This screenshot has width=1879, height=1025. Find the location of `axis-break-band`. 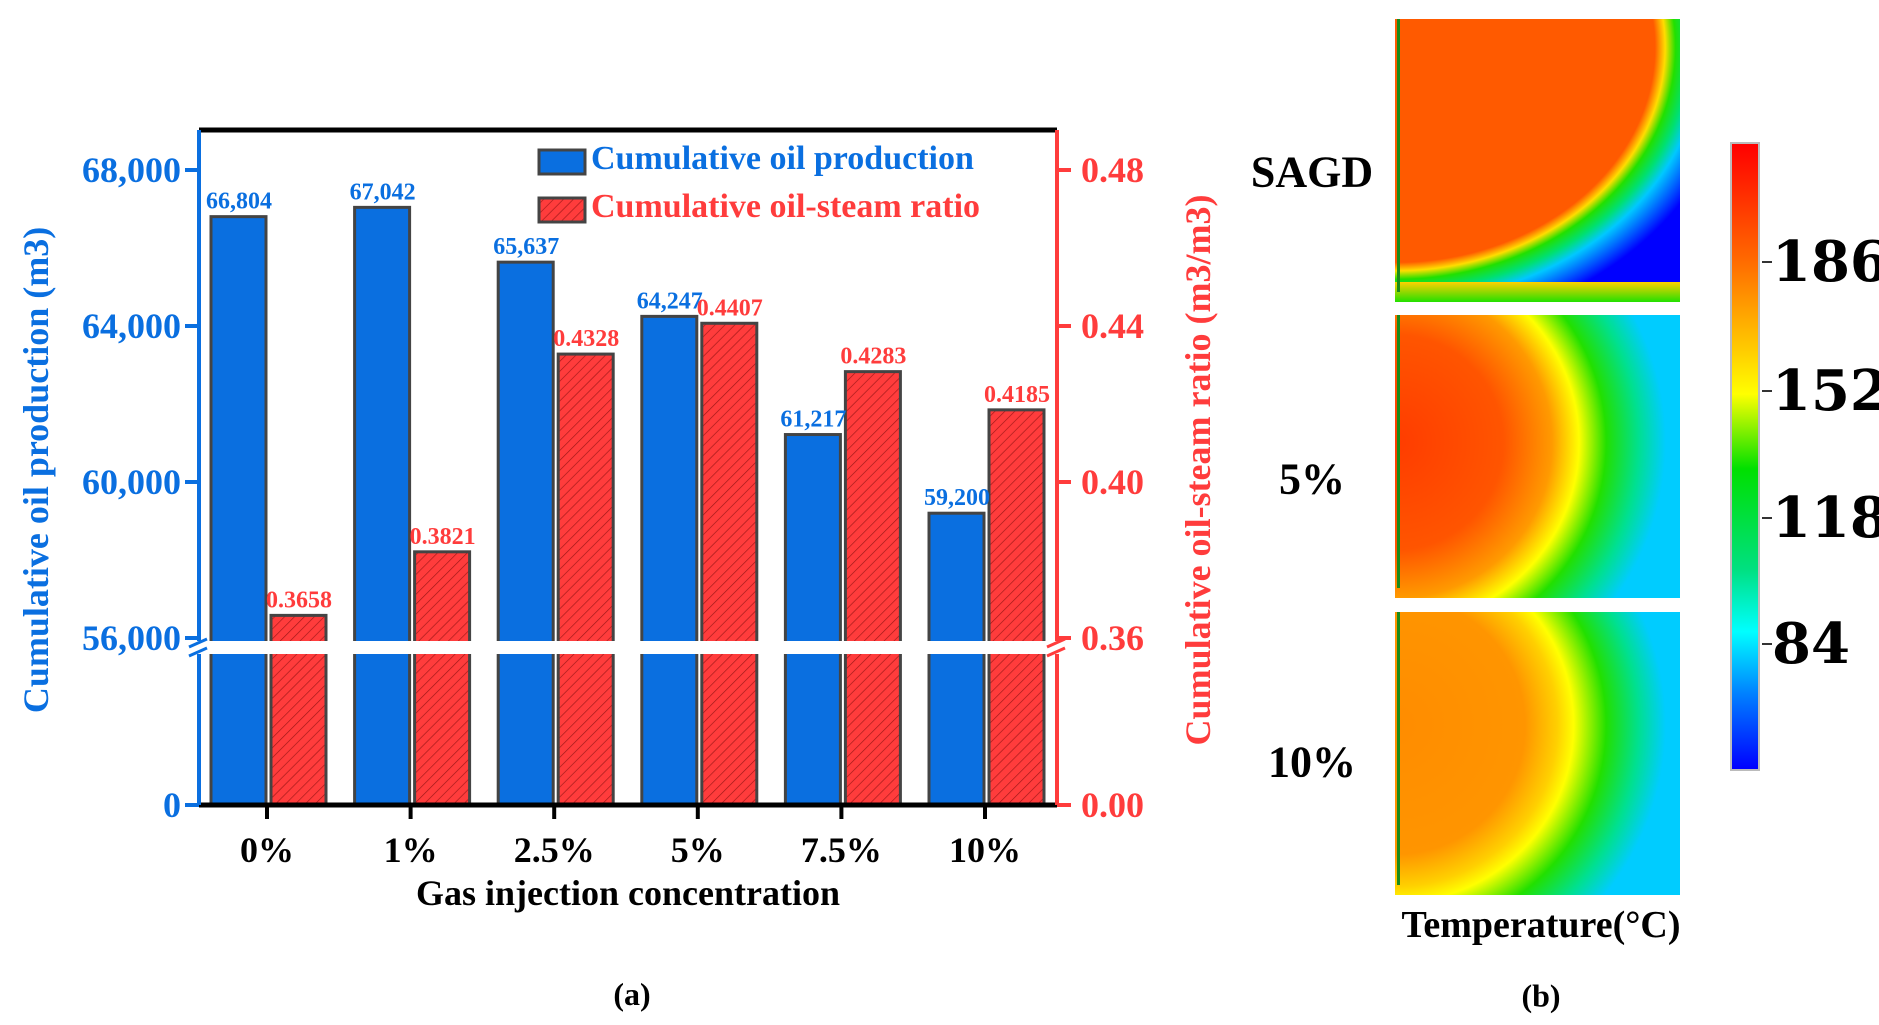

axis-break-band is located at coordinates (628, 647).